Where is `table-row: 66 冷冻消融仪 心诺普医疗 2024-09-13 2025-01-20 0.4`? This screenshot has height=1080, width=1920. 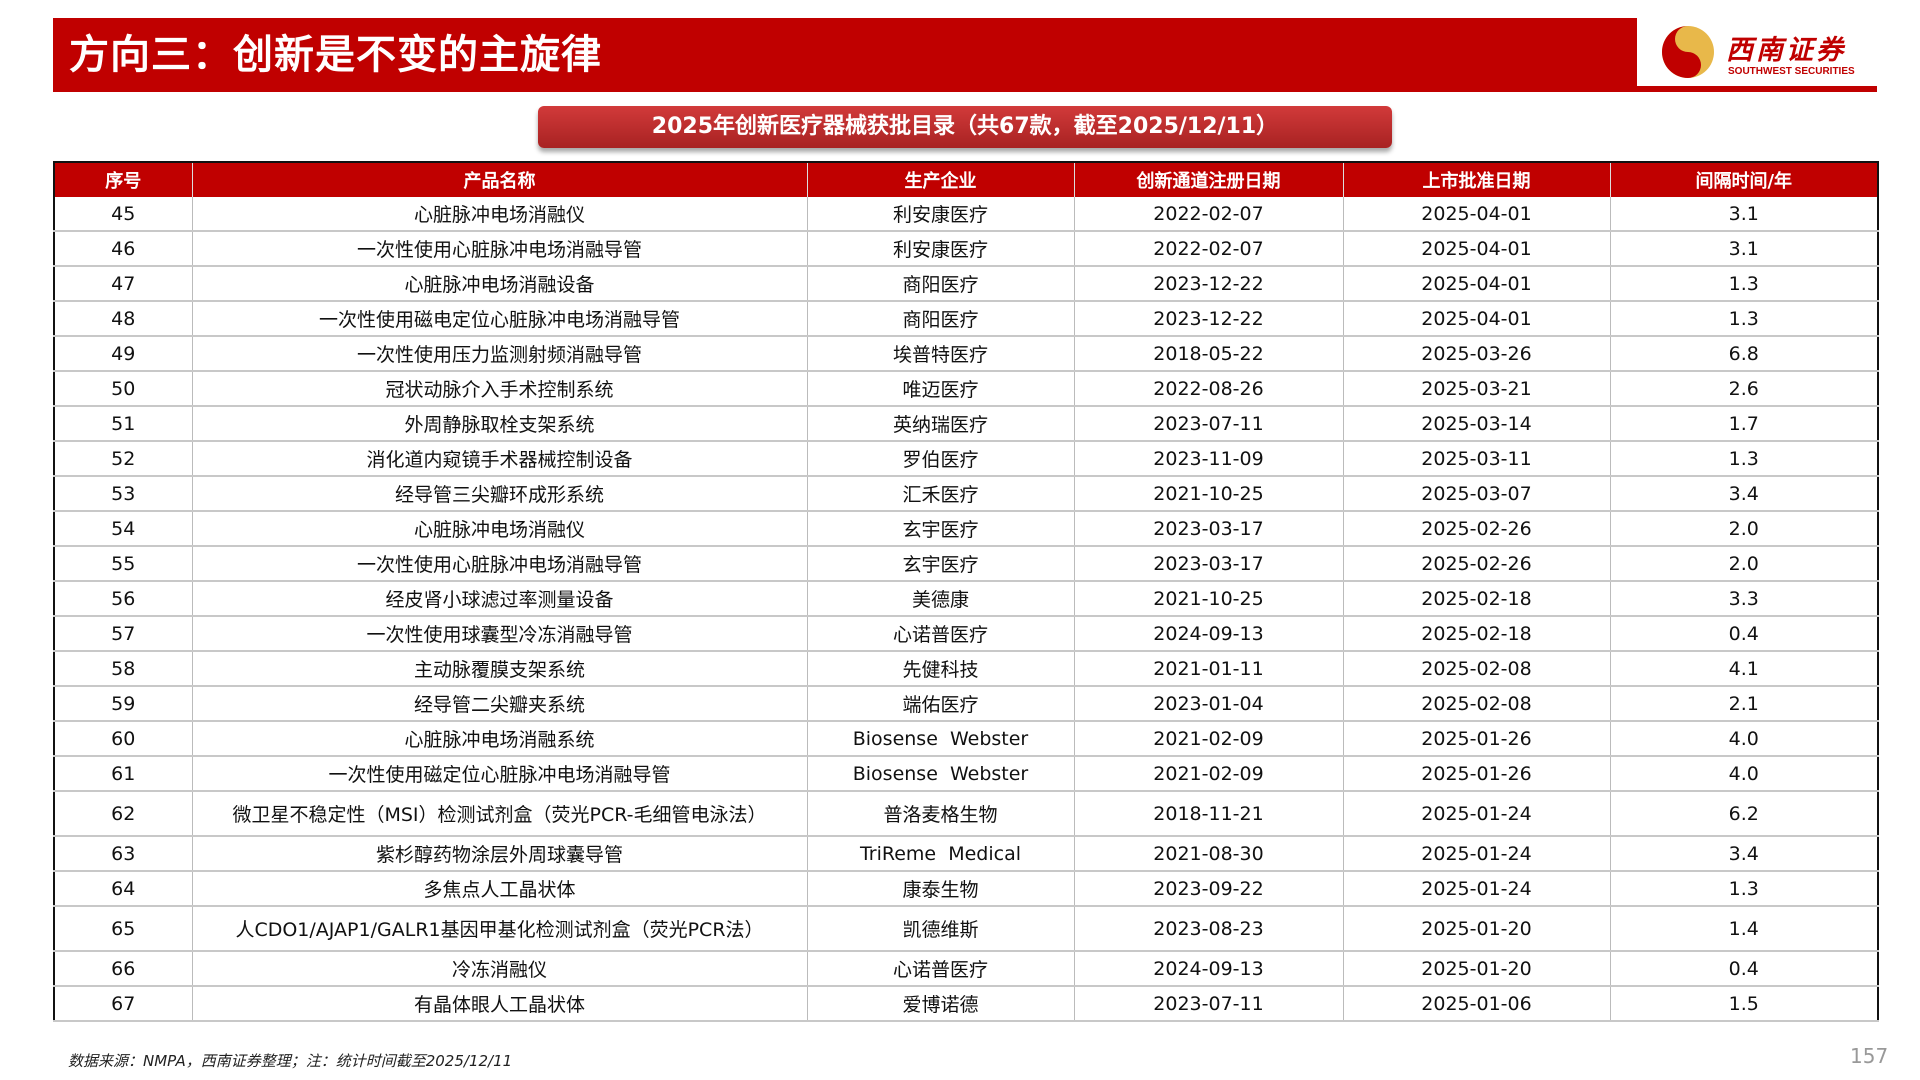 table-row: 66 冷冻消融仪 心诺普医疗 2024-09-13 2025-01-20 0.4 is located at coordinates (965, 969).